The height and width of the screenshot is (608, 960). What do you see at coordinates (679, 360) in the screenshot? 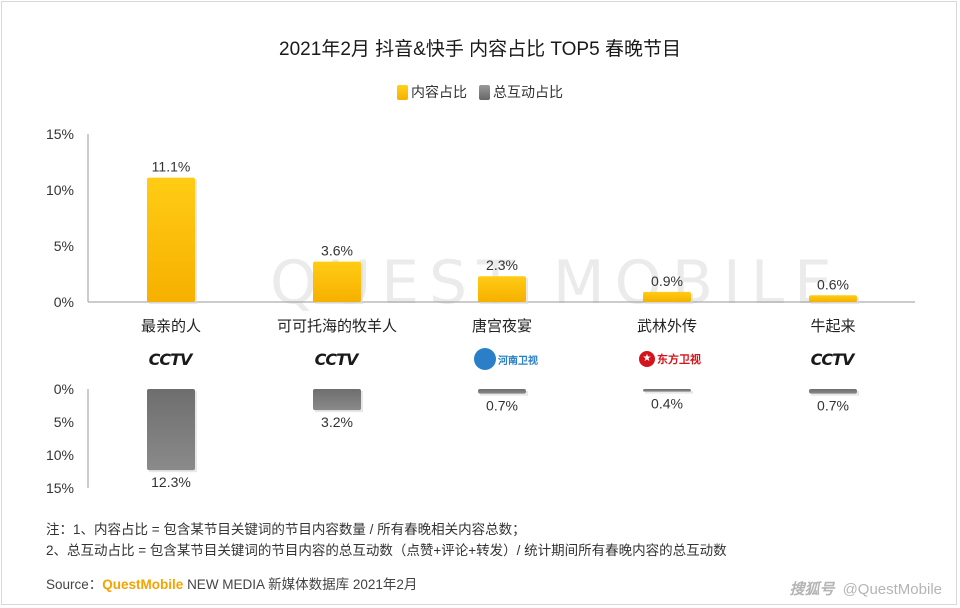
I see `dongfang-logo-text: 东方卫视` at bounding box center [679, 360].